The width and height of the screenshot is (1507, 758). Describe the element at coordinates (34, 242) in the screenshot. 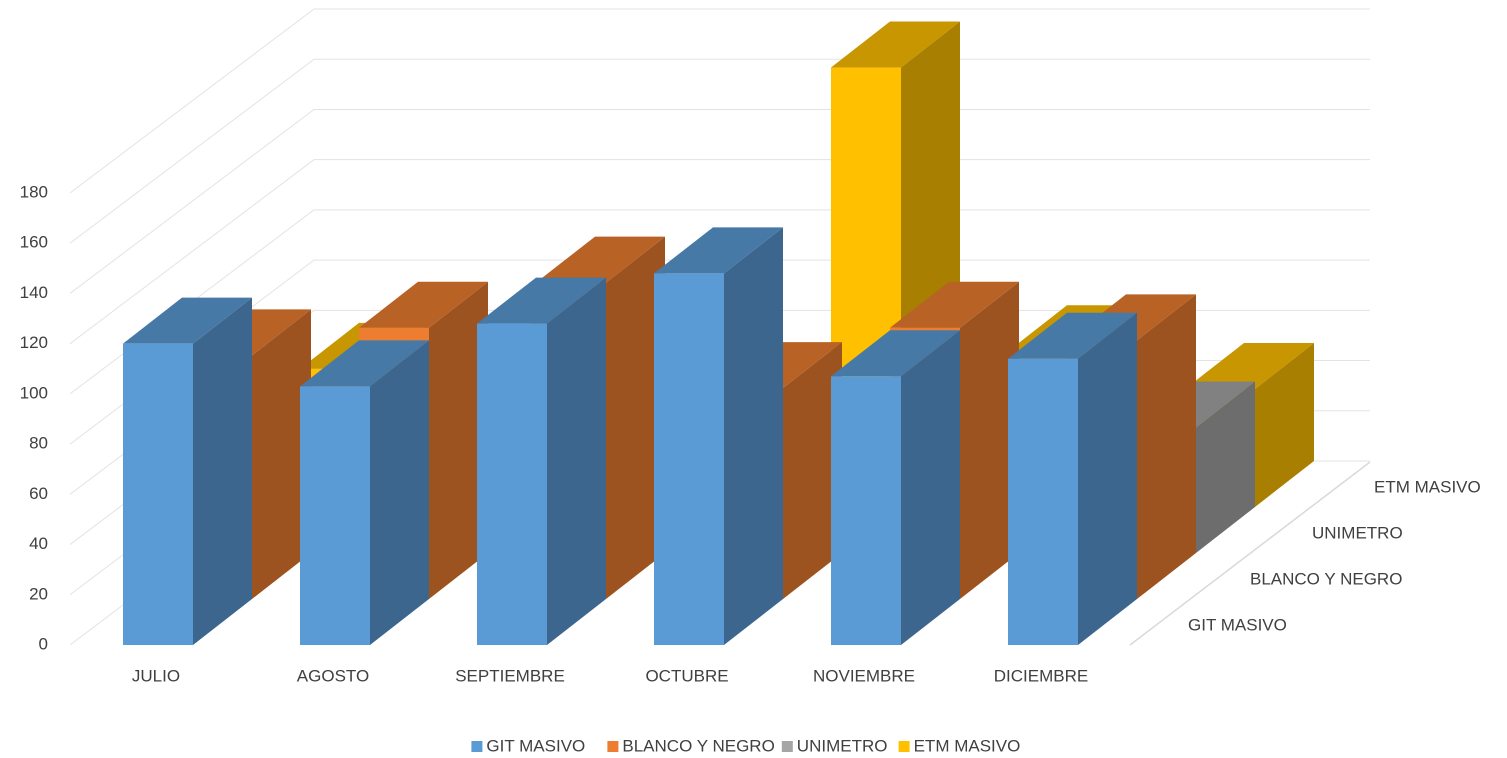

I see `y-tick-label: 160` at that location.